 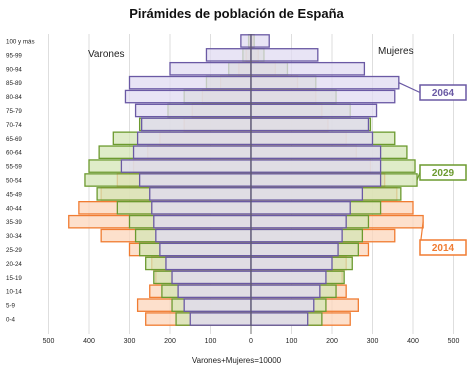 What do you see at coordinates (14, 264) in the screenshot?
I see `y-tick-label: 20-24` at bounding box center [14, 264].